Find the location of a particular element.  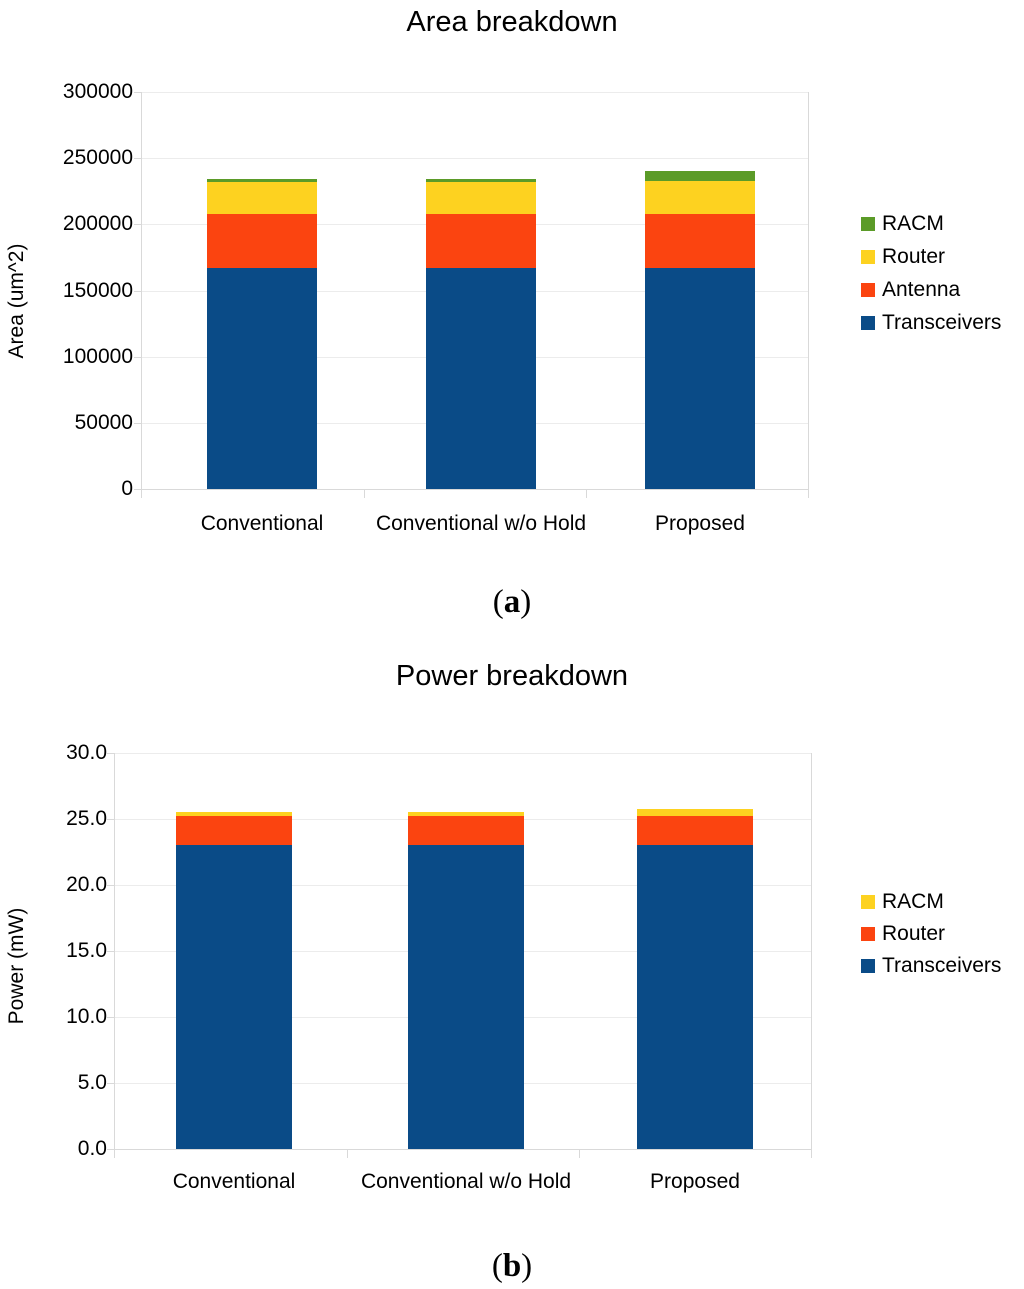

y-tick-label: 20.0 is located at coordinates (86, 884).